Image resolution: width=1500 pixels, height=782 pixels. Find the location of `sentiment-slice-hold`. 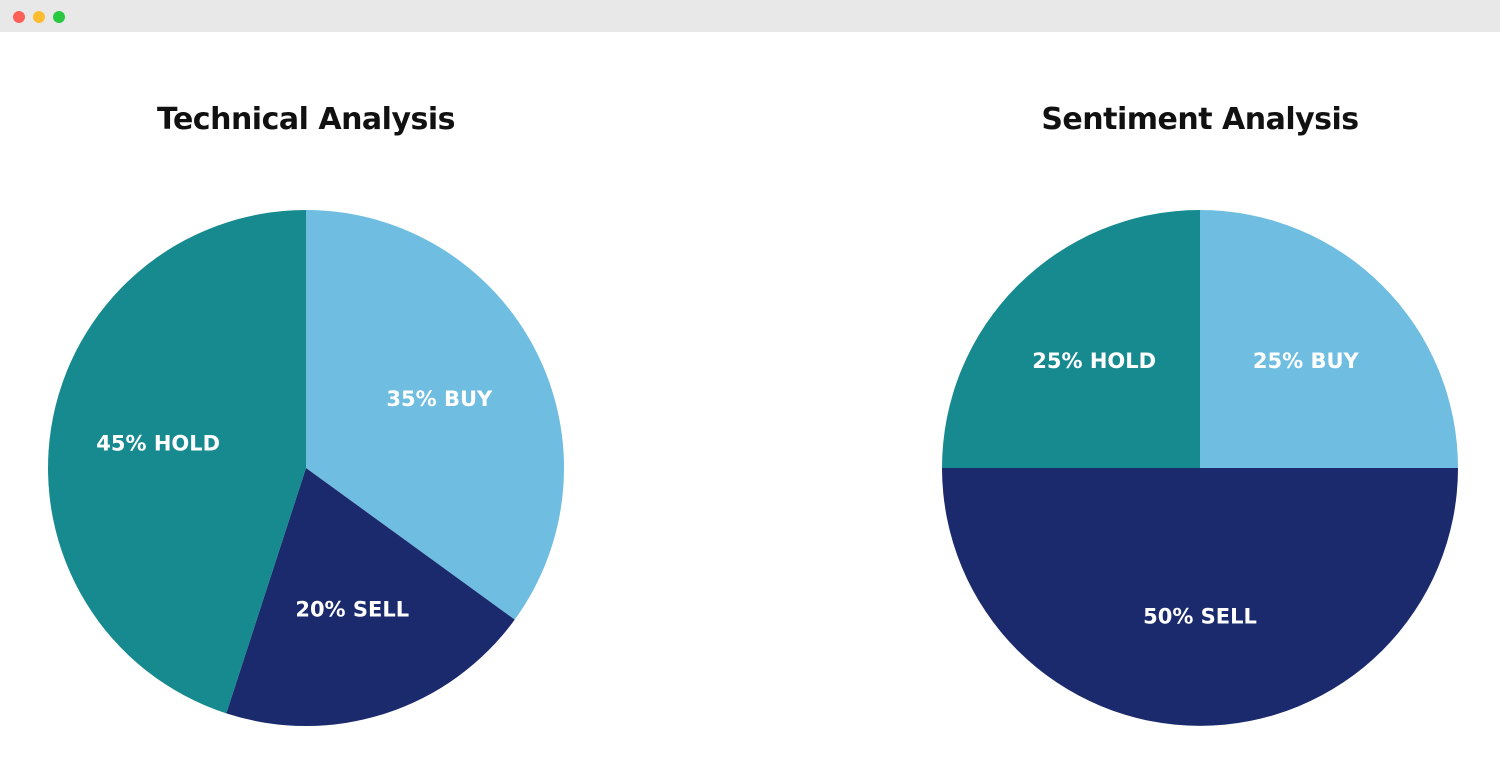

sentiment-slice-hold is located at coordinates (1071, 339).